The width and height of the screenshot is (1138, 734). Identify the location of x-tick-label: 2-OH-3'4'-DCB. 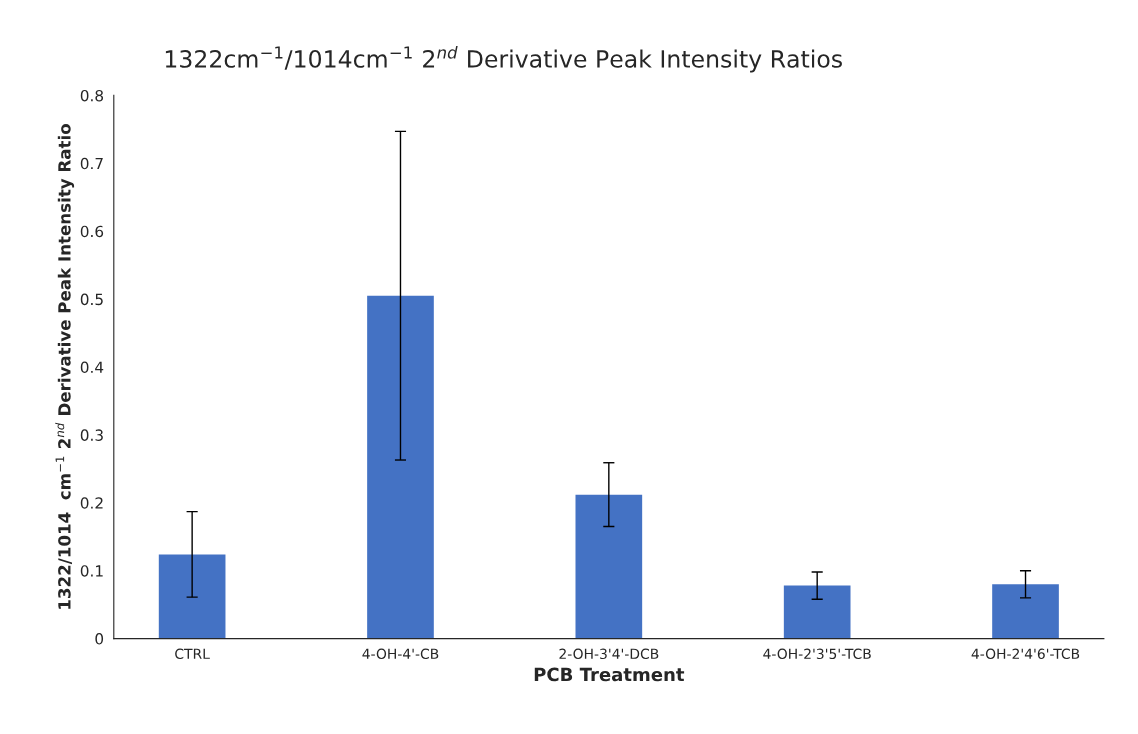
(609, 654).